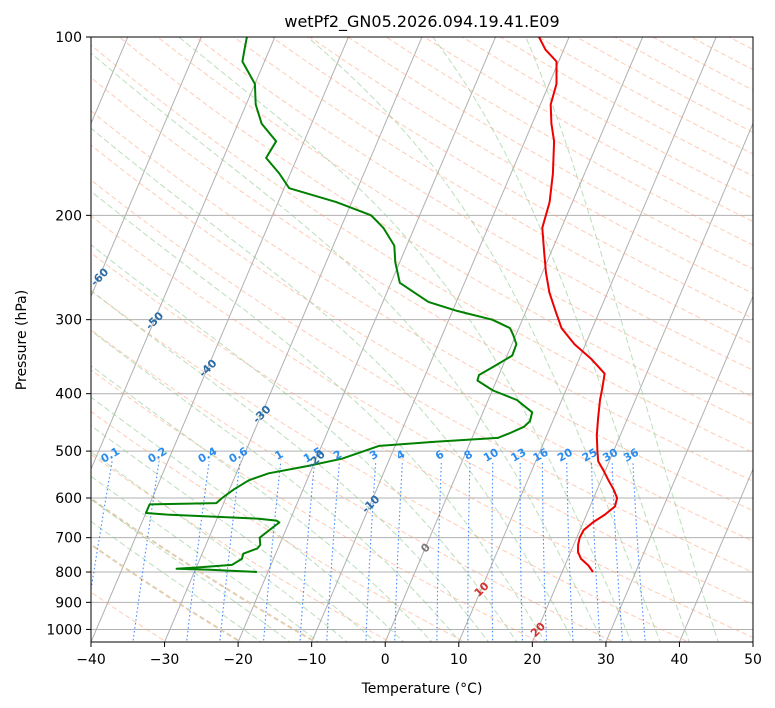  What do you see at coordinates (22, 340) in the screenshot?
I see `y-axis-label: Pressure (hPa)` at bounding box center [22, 340].